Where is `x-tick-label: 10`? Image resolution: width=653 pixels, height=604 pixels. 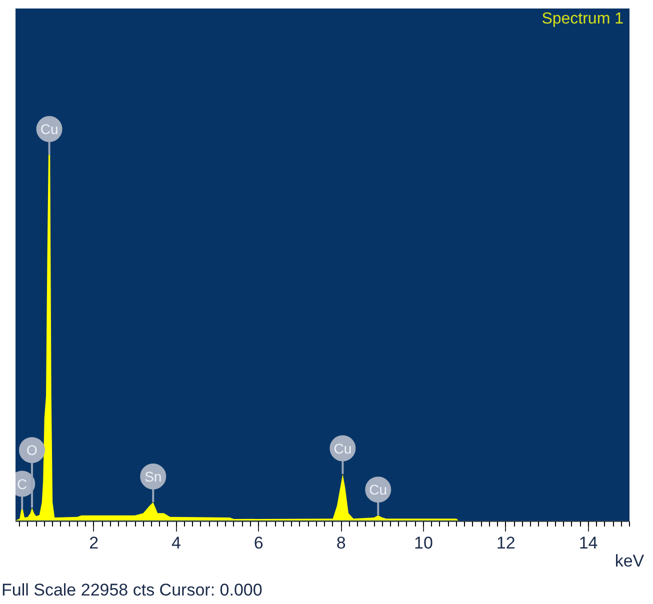 x-tick-label: 10 is located at coordinates (423, 543).